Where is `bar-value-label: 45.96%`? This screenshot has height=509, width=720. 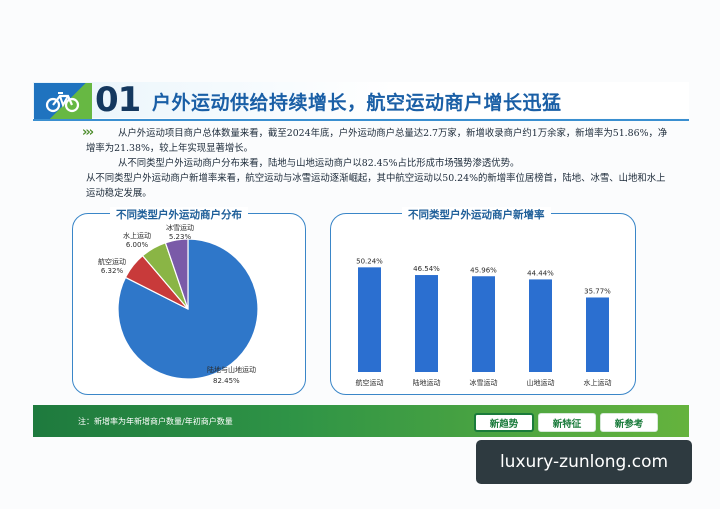
bar-value-label: 45.96% is located at coordinates (483, 270).